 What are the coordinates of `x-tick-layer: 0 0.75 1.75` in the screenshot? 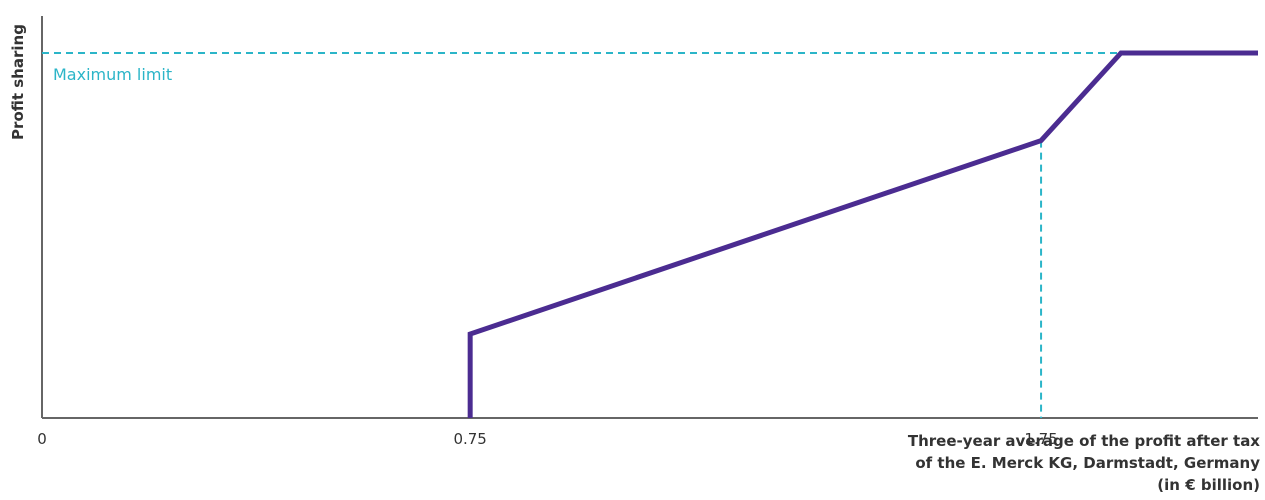 It's located at (547, 439).